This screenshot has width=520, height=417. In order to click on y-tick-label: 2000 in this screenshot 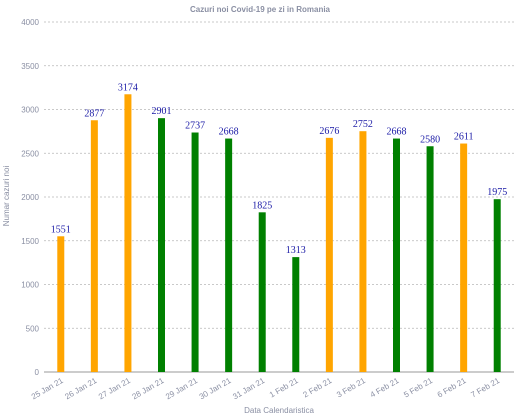, I will do `click(30, 197)`.